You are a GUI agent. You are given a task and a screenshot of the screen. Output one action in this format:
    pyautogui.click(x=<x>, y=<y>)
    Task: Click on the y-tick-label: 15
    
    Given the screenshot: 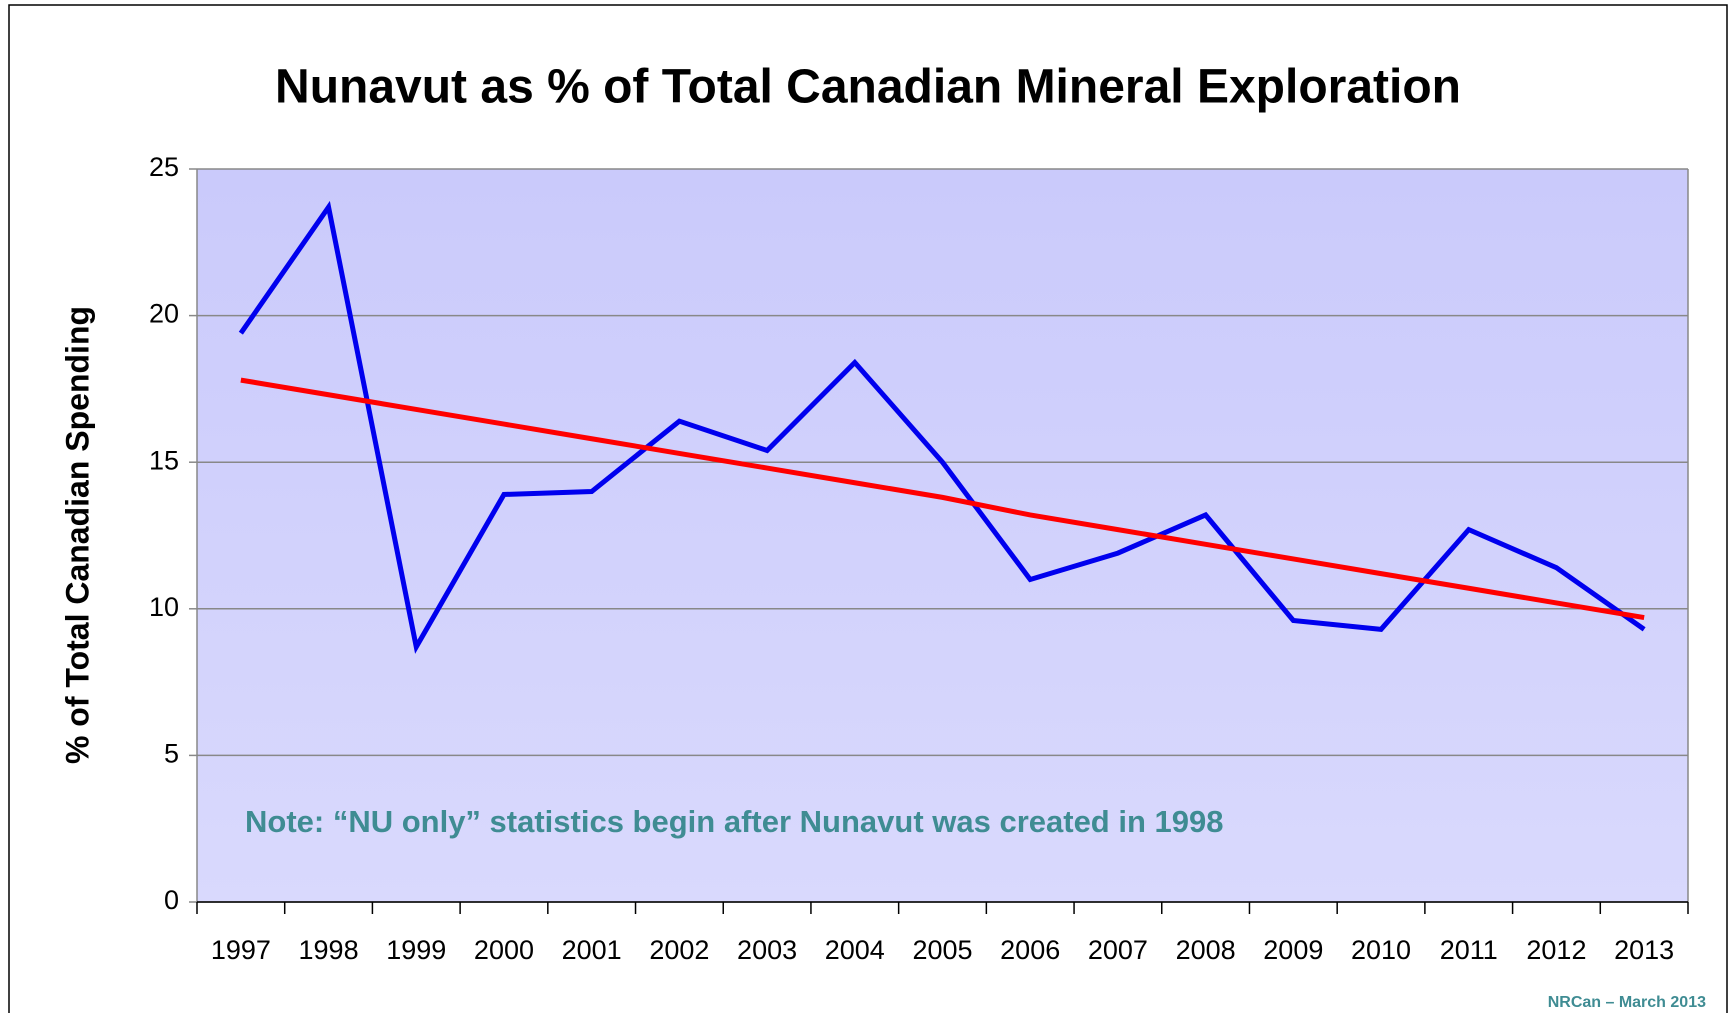 What is the action you would take?
    pyautogui.click(x=164, y=460)
    